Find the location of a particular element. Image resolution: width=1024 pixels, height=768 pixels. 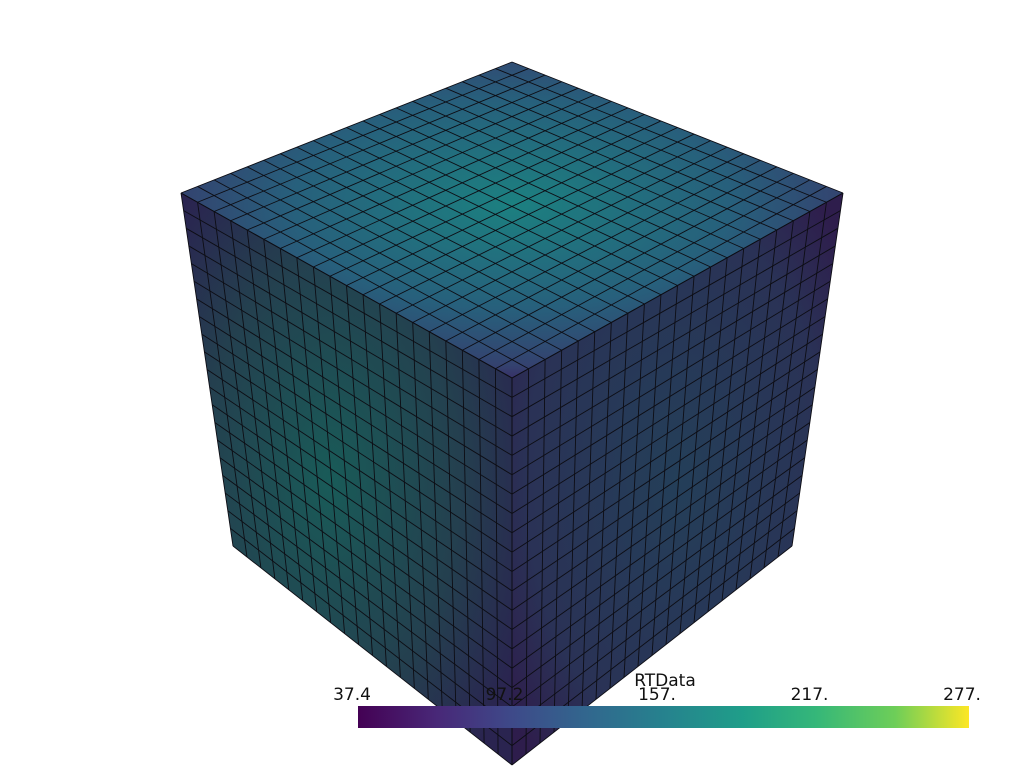

scalar-bar-label: 277. is located at coordinates (962, 695).